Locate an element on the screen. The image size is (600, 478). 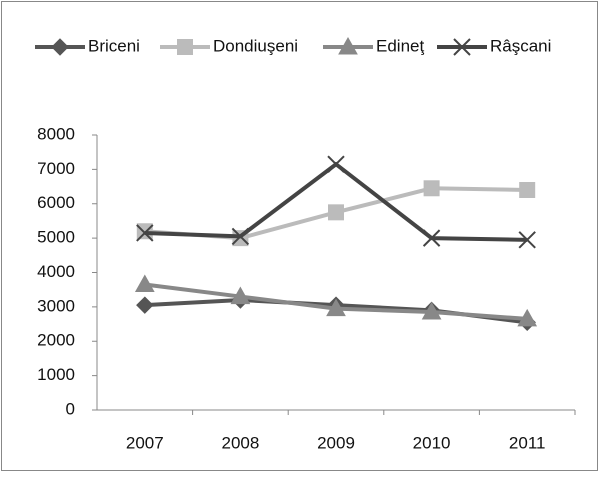
x-tick-label: 2009 is located at coordinates (336, 442).